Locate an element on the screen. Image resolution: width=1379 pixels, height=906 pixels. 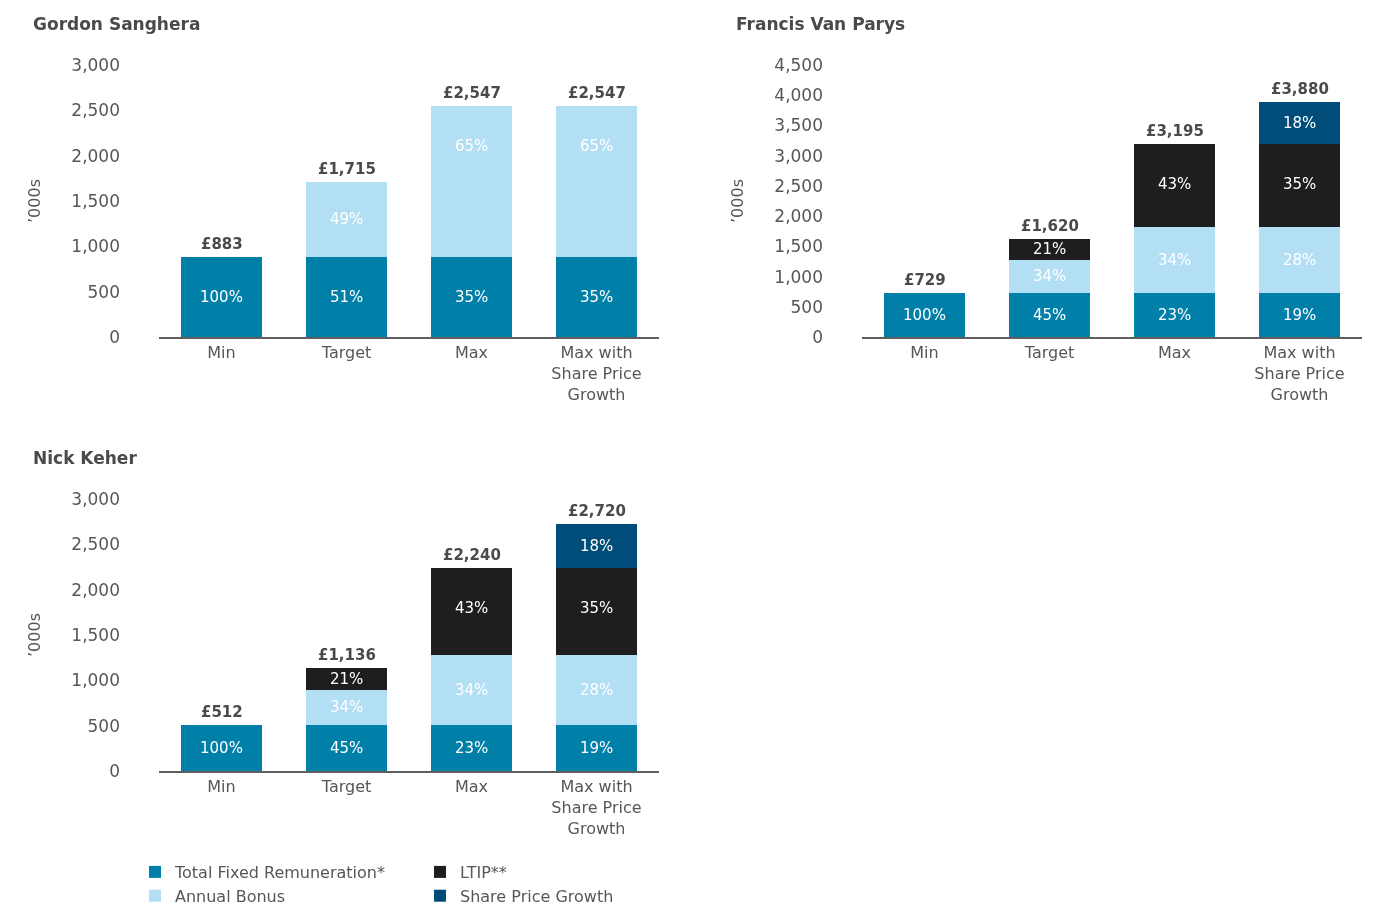
chart-title: Francis Van Parys is located at coordinates (821, 24).